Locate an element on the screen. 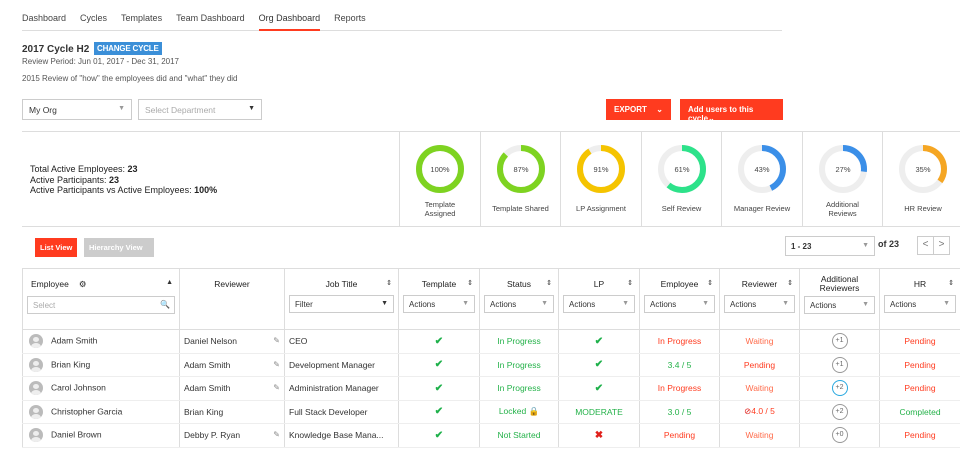 The image size is (960, 451). lp-actions-select: Actions ▼ is located at coordinates (599, 304).